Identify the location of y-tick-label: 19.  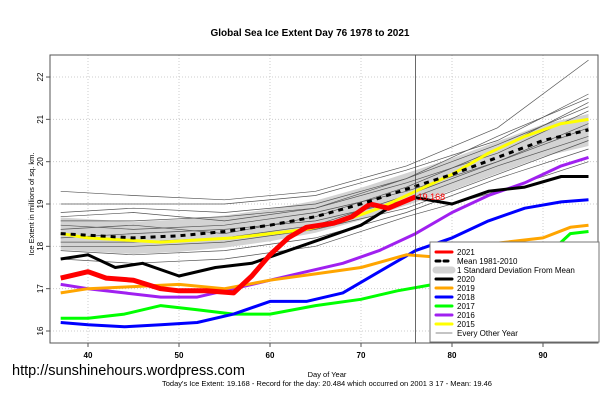
(40, 203).